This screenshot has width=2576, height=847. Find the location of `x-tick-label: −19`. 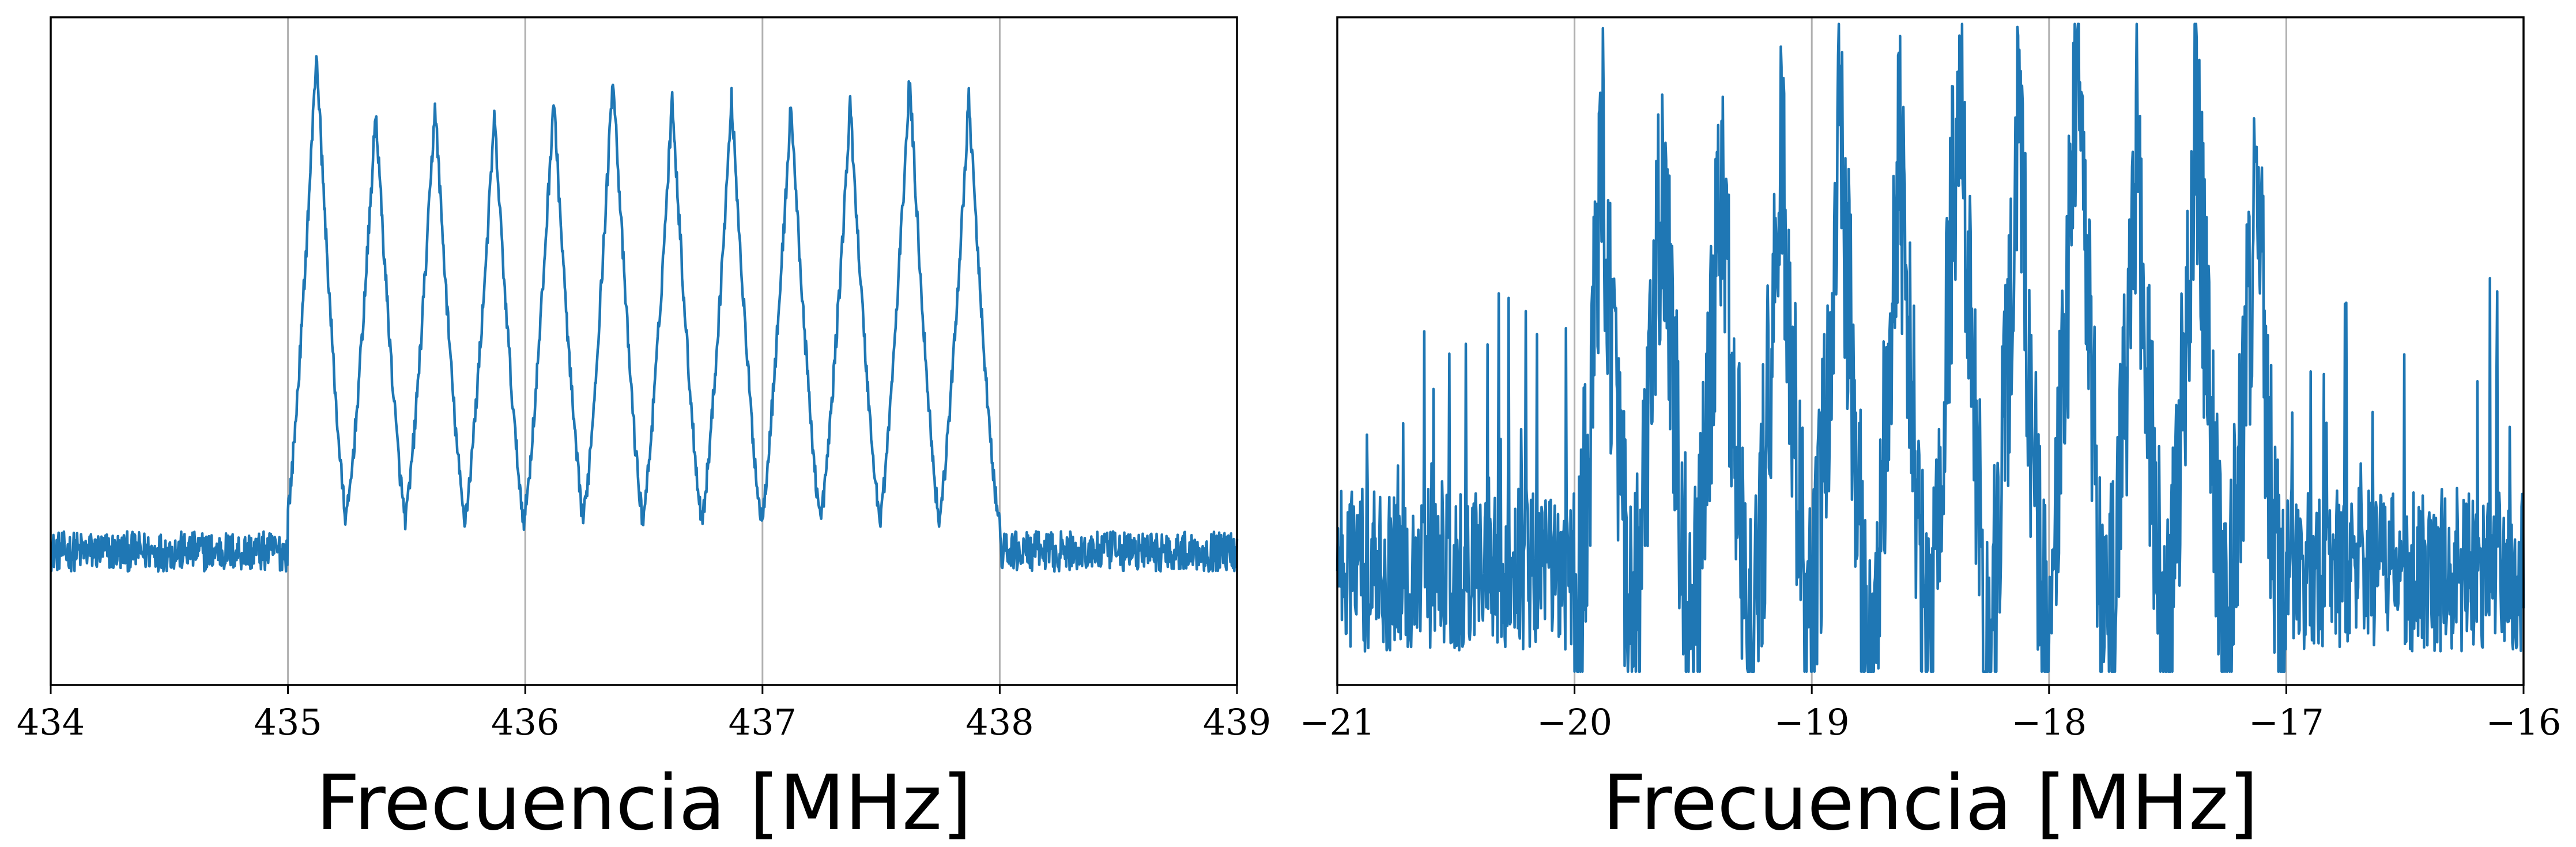

x-tick-label: −19 is located at coordinates (1812, 722).